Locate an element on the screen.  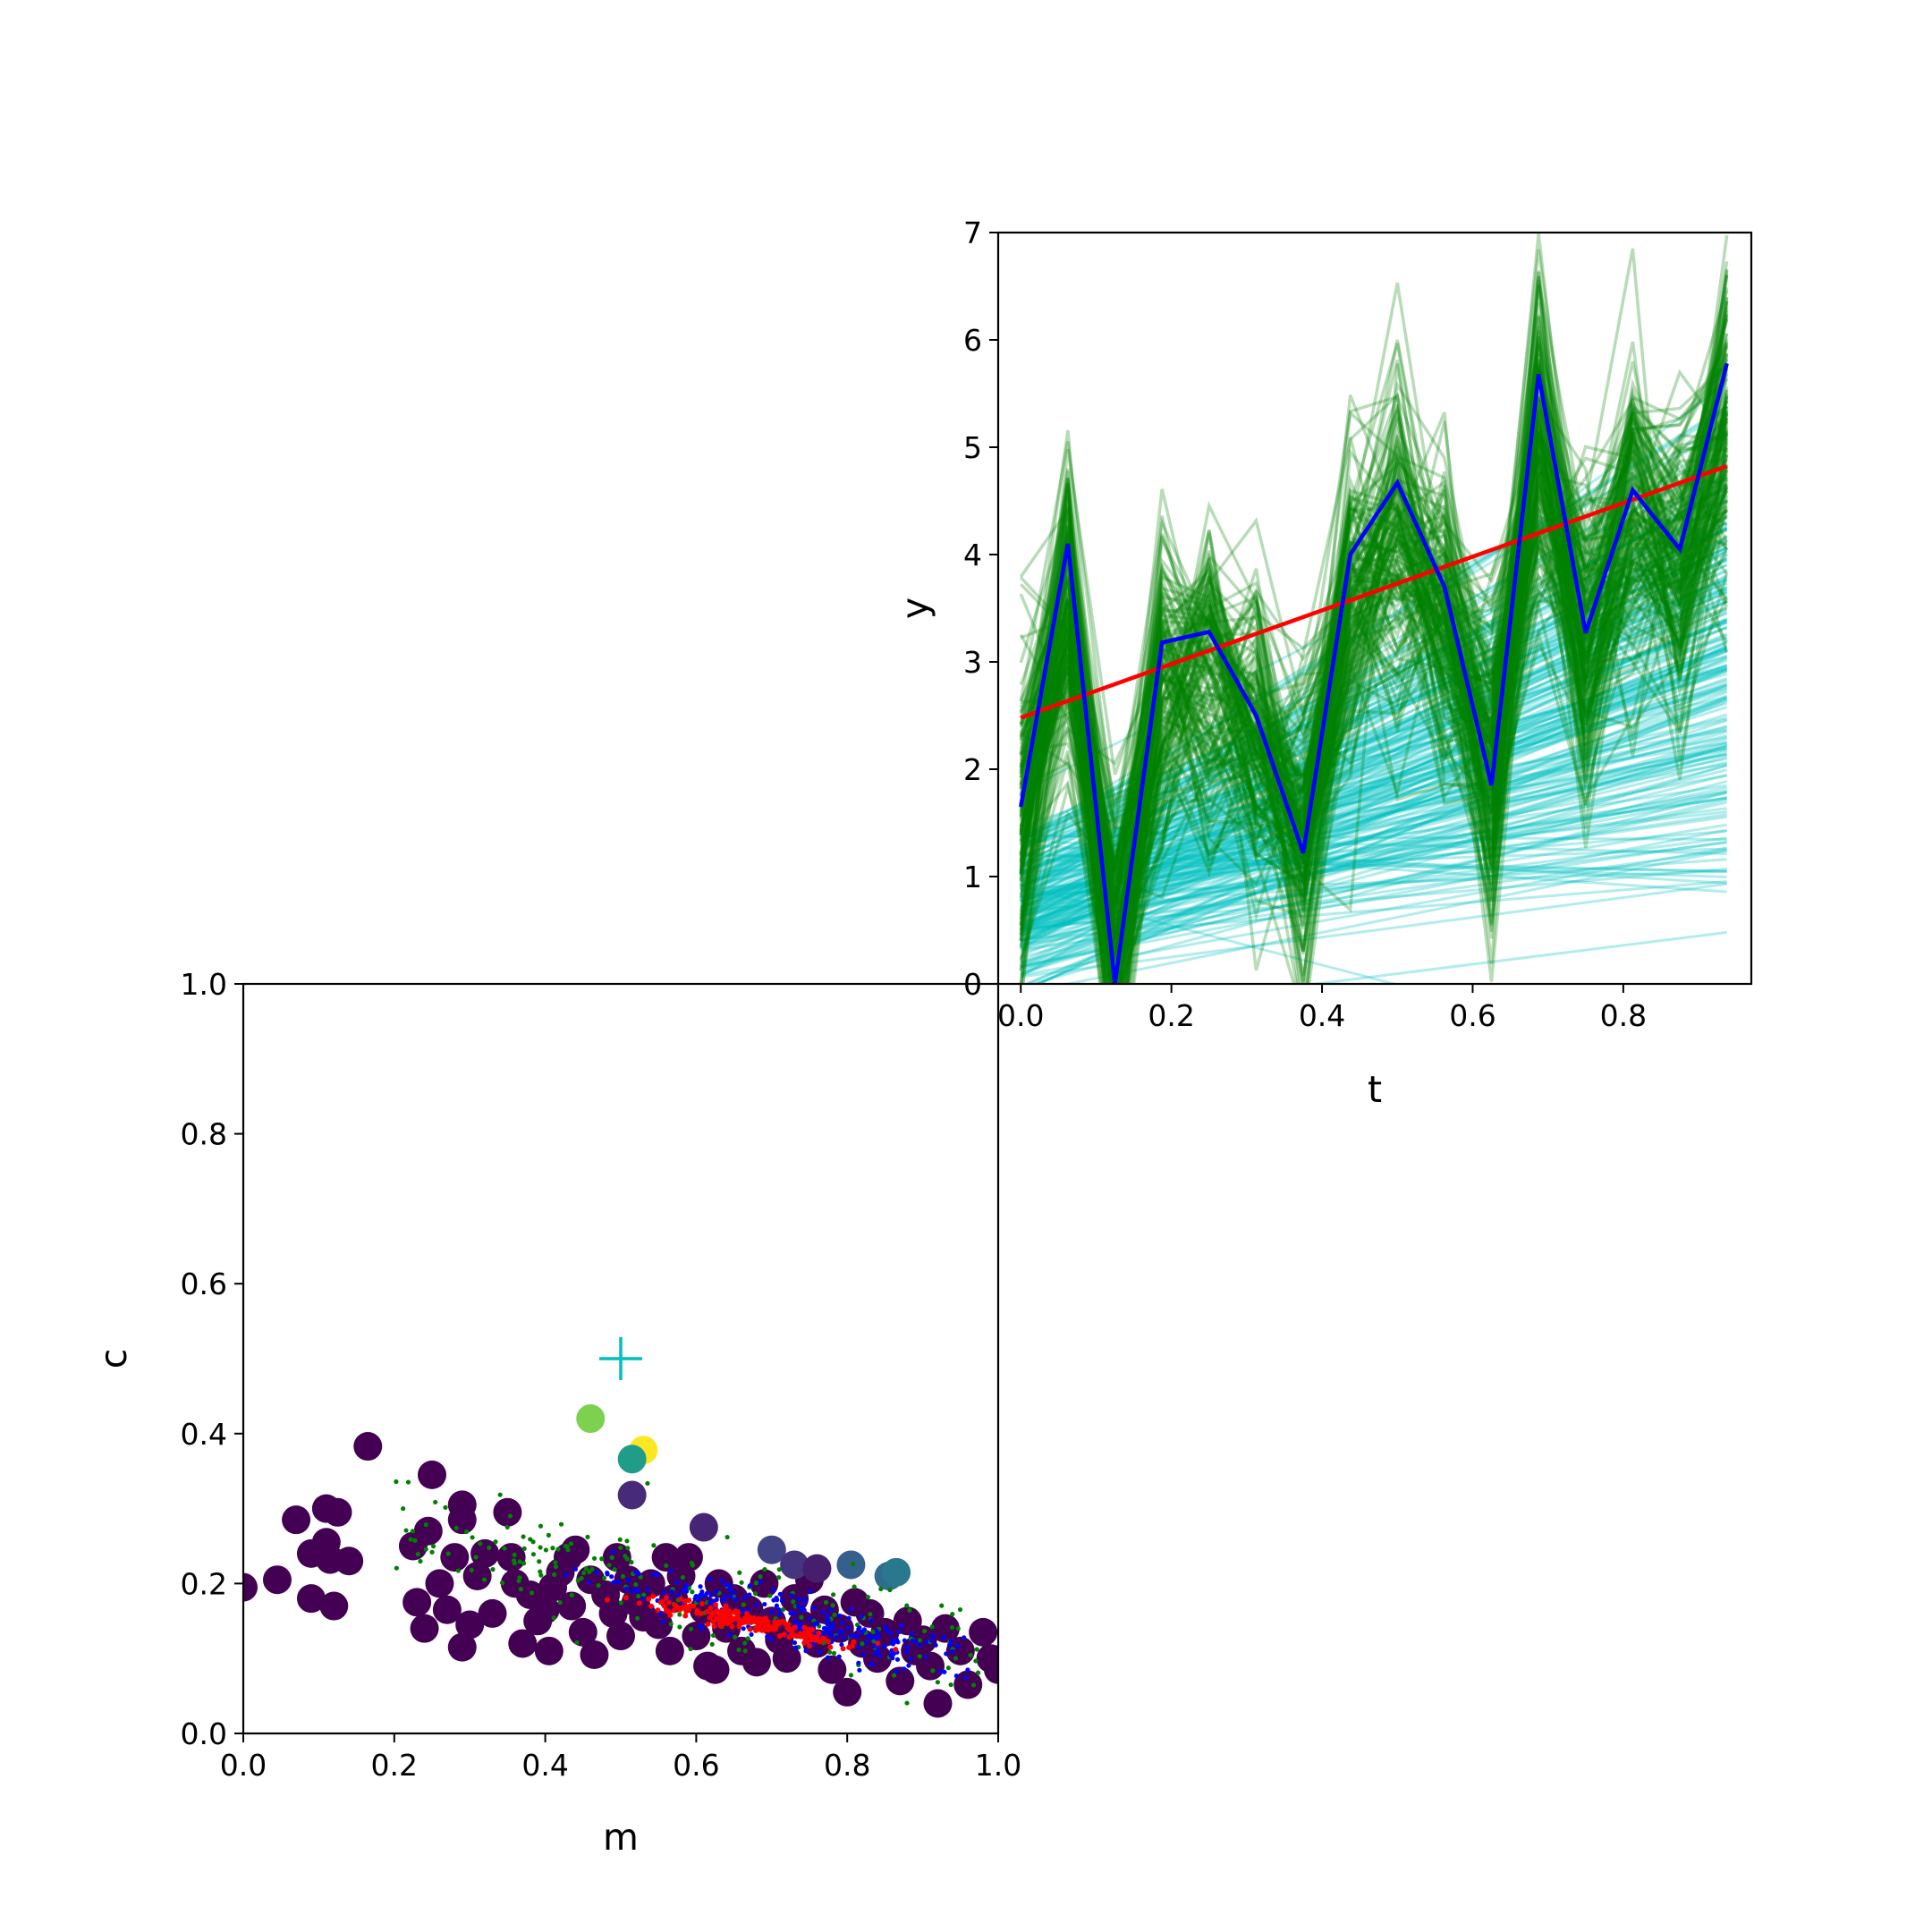
y-tick-label: 0.8 is located at coordinates (204, 1134).